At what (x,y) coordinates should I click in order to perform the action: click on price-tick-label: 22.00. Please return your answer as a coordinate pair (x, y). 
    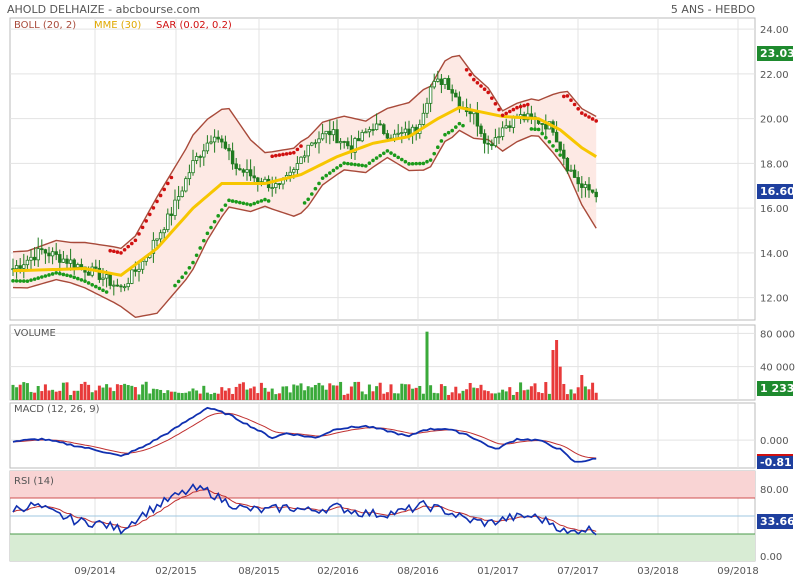
    Looking at the image, I should click on (774, 75).